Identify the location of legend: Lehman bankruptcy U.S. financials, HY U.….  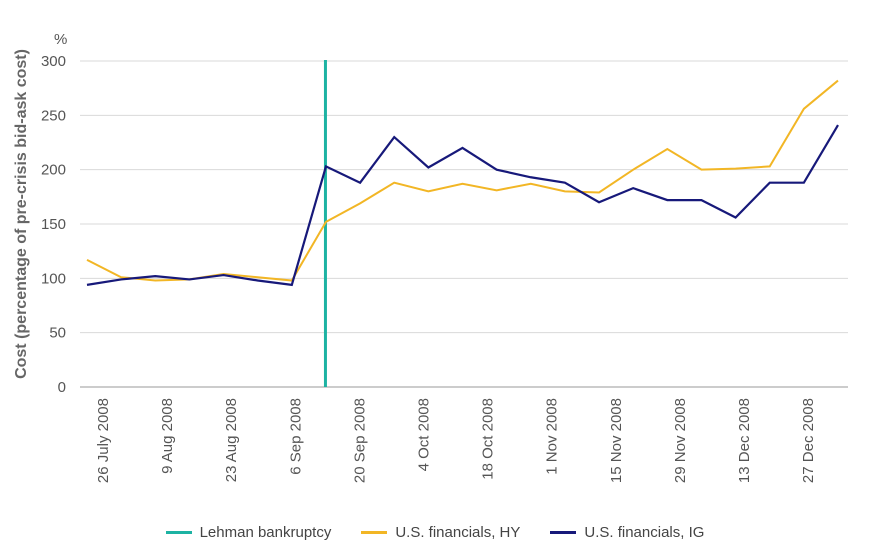
(435, 532).